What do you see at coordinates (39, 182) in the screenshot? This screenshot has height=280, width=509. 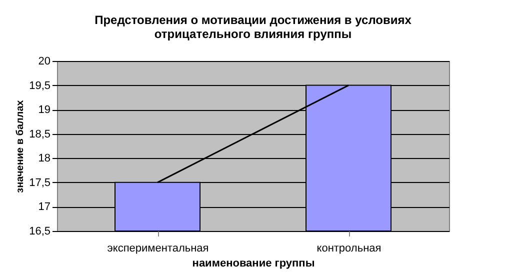 I see `y-tick-label: 17,5` at bounding box center [39, 182].